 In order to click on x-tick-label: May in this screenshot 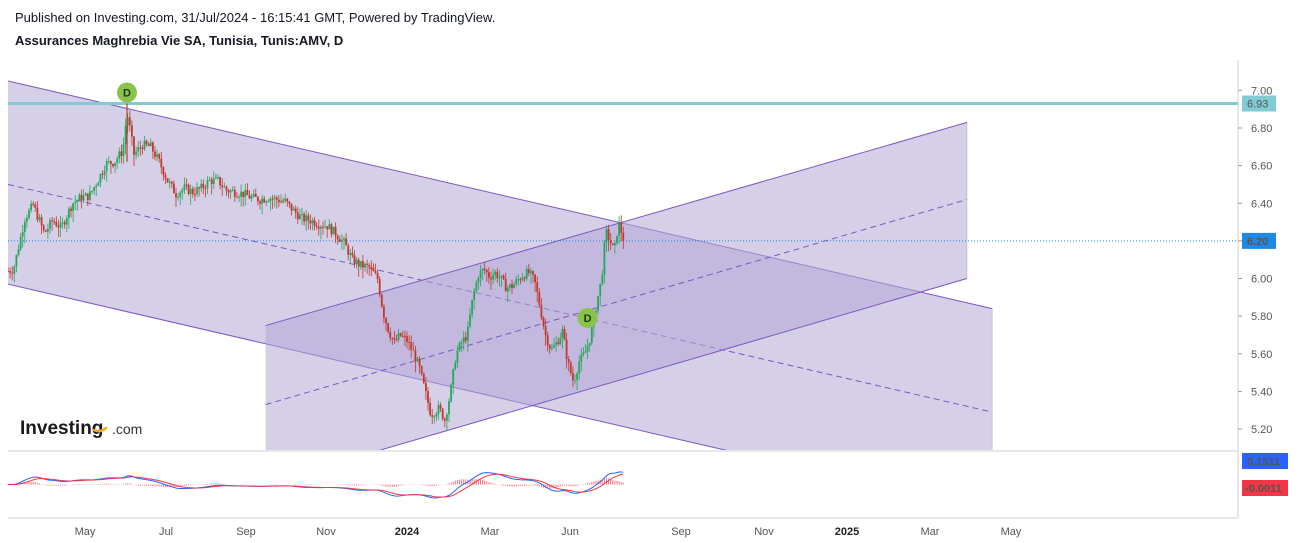, I will do `click(85, 532)`.